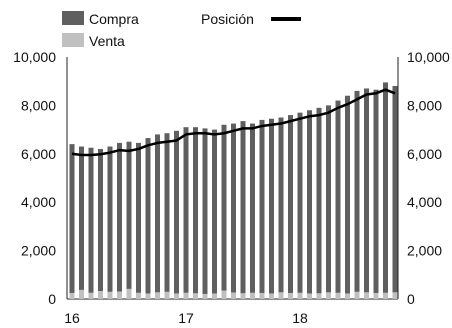 The width and height of the screenshot is (452, 328). I want to click on legend-swatch-venta, so click(73, 40).